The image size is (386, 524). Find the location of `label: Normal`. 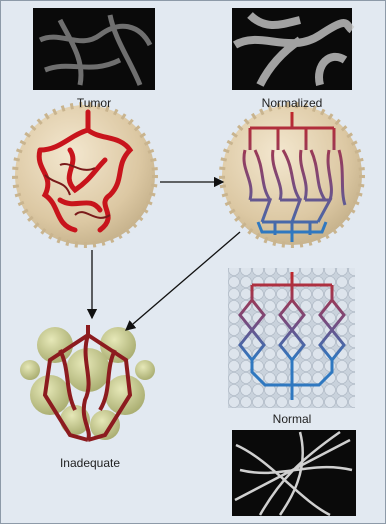

label: Normal is located at coordinates (292, 419).